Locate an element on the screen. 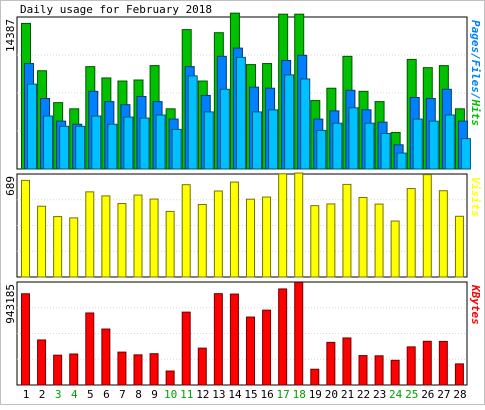  x-tick-label-day-12: 12 is located at coordinates (202, 394).